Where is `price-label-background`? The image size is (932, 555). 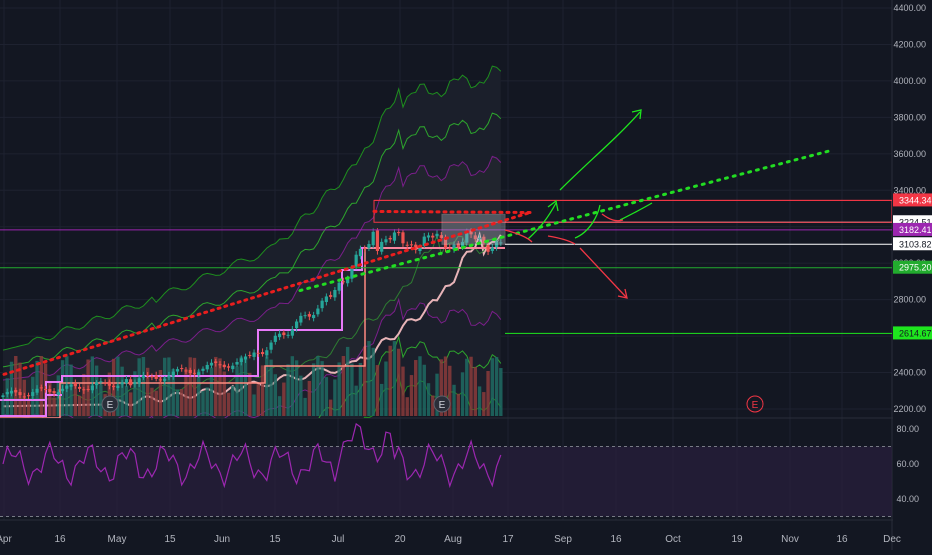
price-label-background is located at coordinates (912, 229).